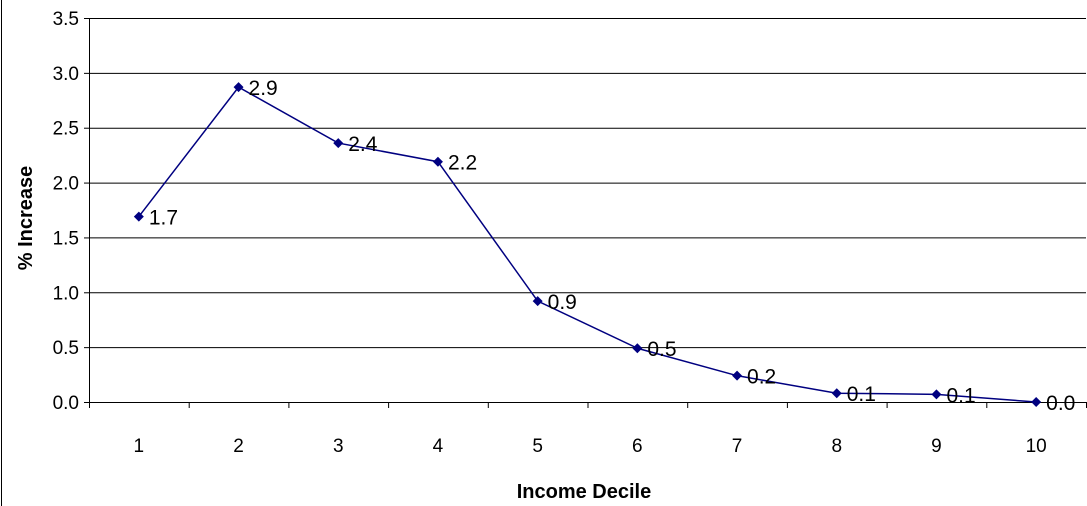 This screenshot has height=506, width=1087. Describe the element at coordinates (737, 446) in the screenshot. I see `x-tick-label: 7` at that location.